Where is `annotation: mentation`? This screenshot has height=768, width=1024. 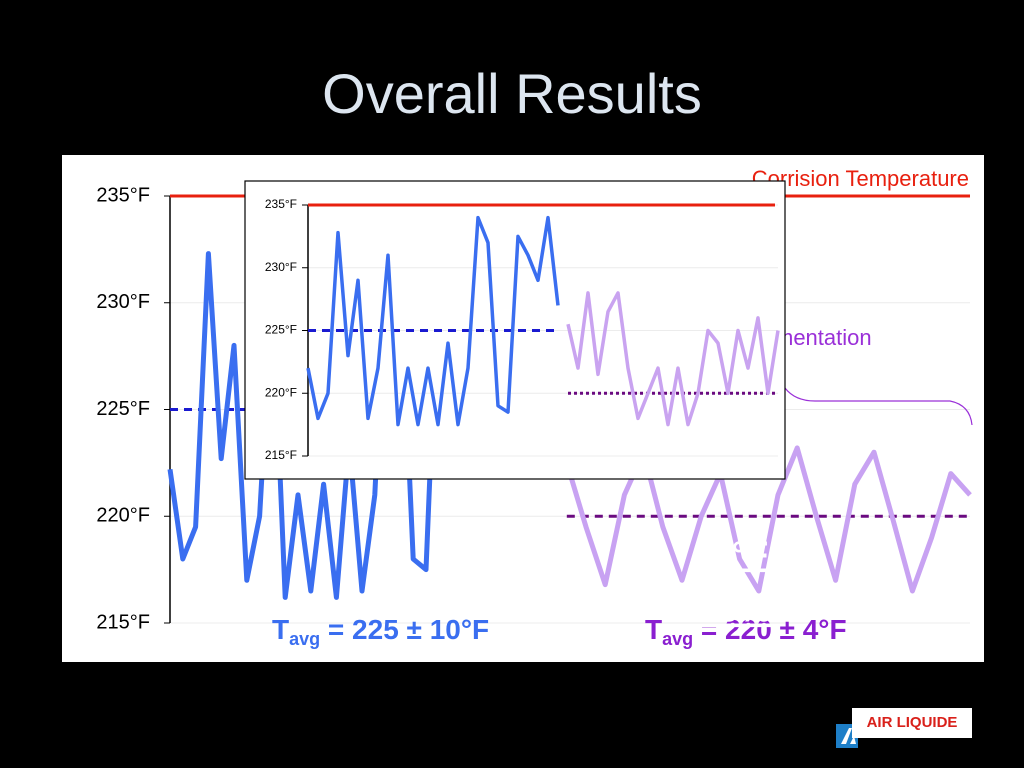 annotation: mentation is located at coordinates (823, 337).